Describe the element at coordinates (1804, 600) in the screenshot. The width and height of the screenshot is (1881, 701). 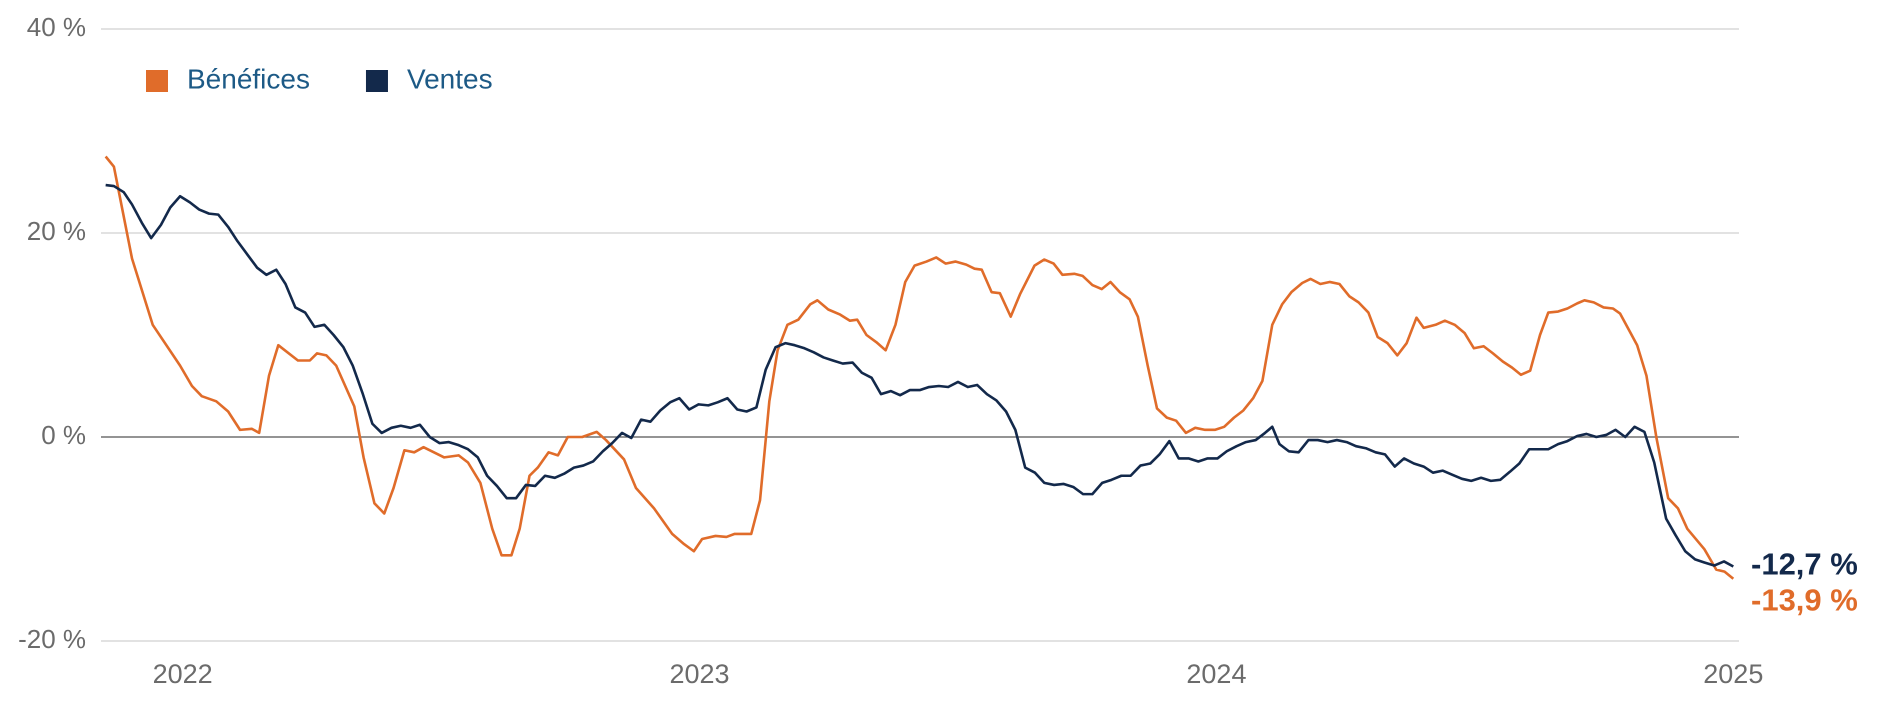
I see `end-label: -13,9 %` at that location.